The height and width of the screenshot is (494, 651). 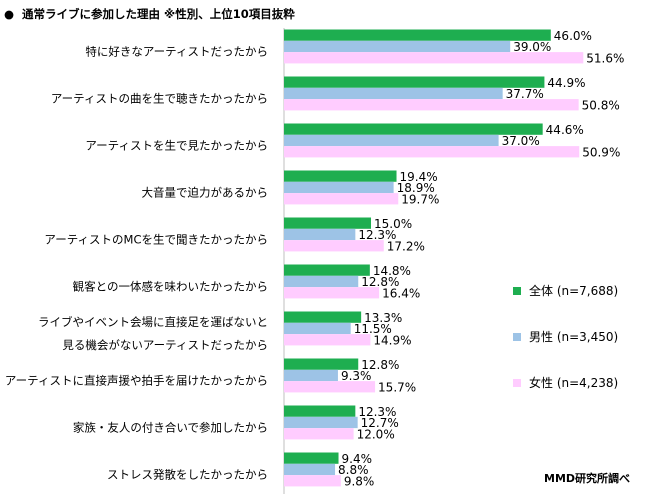 What do you see at coordinates (156, 240) in the screenshot?
I see `category-label: アーティストのMCを生で聞きたかったから` at bounding box center [156, 240].